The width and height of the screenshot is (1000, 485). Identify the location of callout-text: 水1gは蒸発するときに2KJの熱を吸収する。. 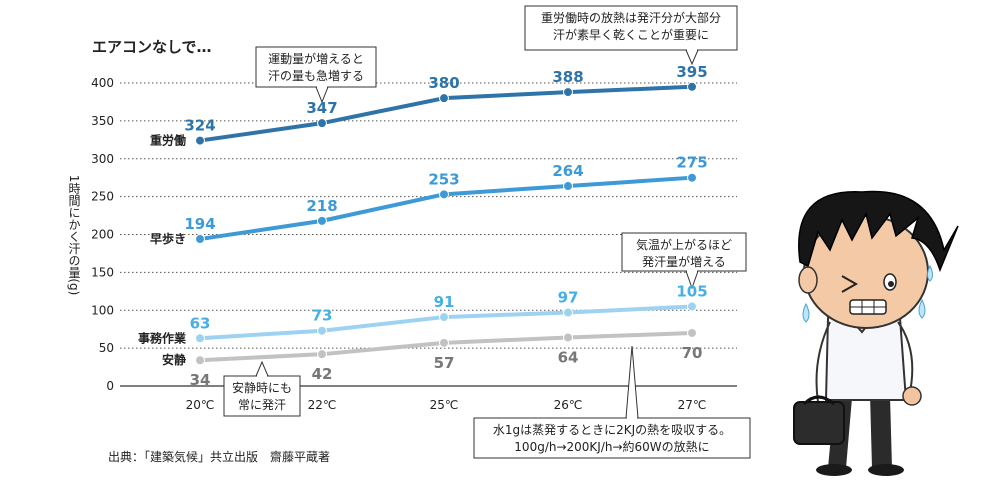
(612, 430).